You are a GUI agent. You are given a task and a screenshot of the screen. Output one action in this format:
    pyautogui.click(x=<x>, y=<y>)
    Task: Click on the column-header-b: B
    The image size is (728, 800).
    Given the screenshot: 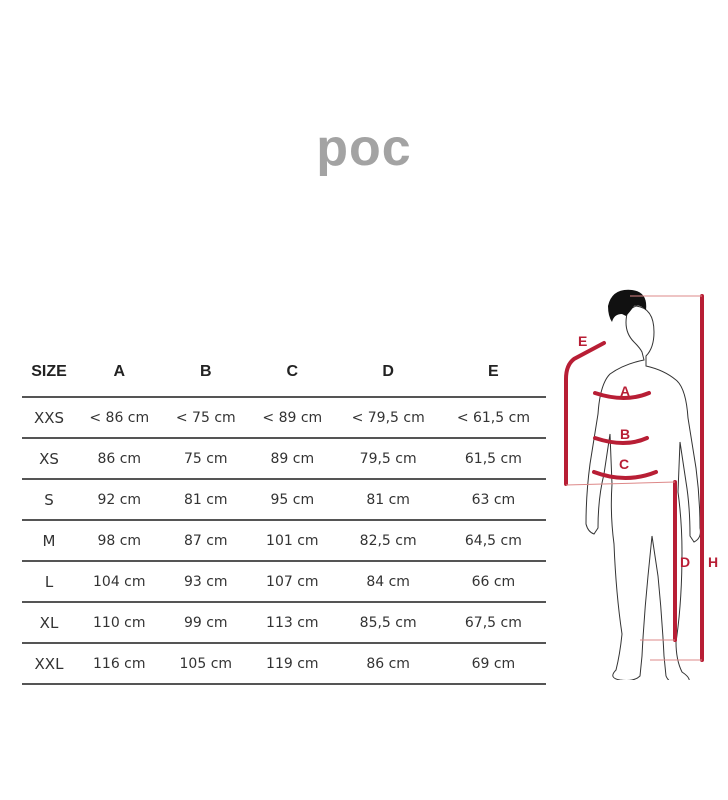 What is the action you would take?
    pyautogui.click(x=206, y=372)
    